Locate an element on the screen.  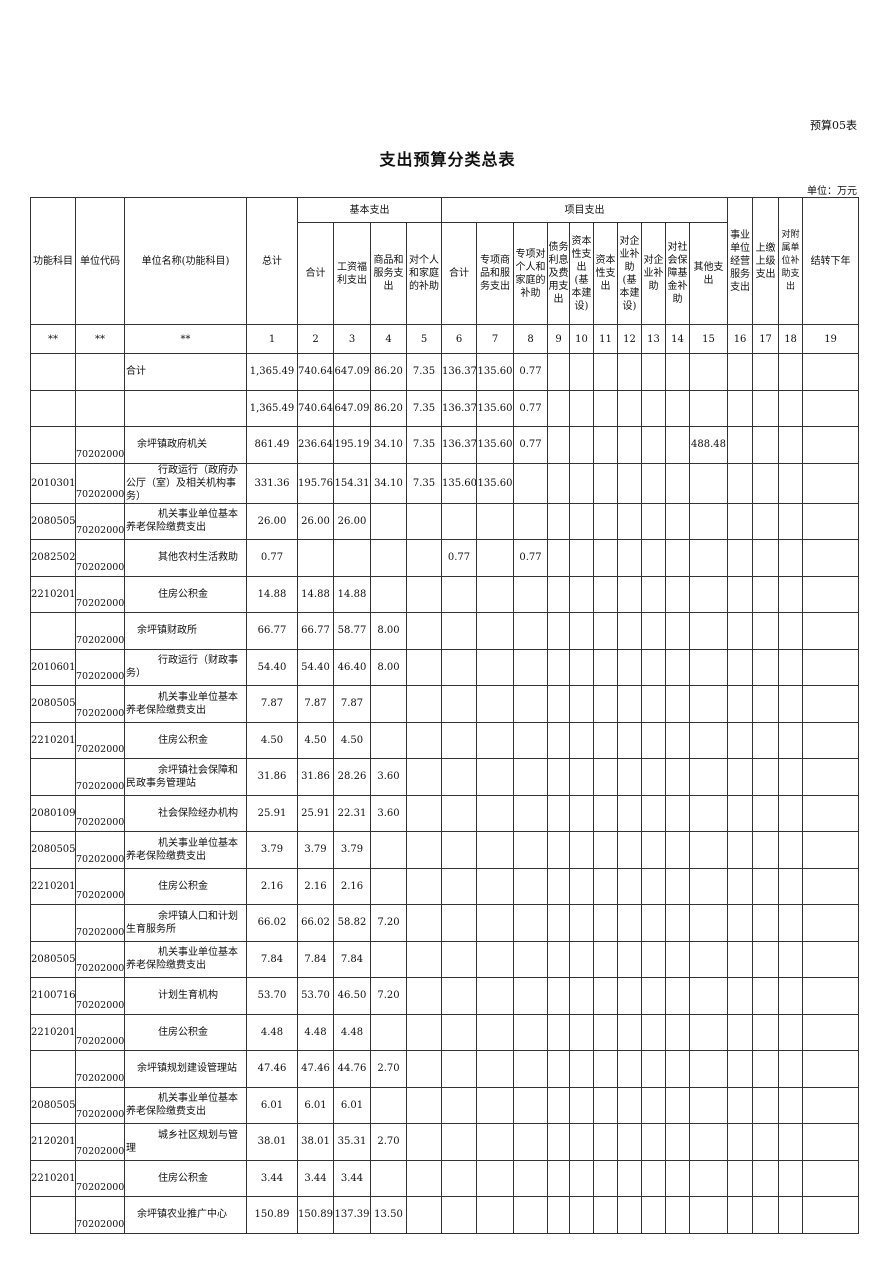
unit-name-cell: 余坪镇农业推广中心 is located at coordinates (185, 1215).